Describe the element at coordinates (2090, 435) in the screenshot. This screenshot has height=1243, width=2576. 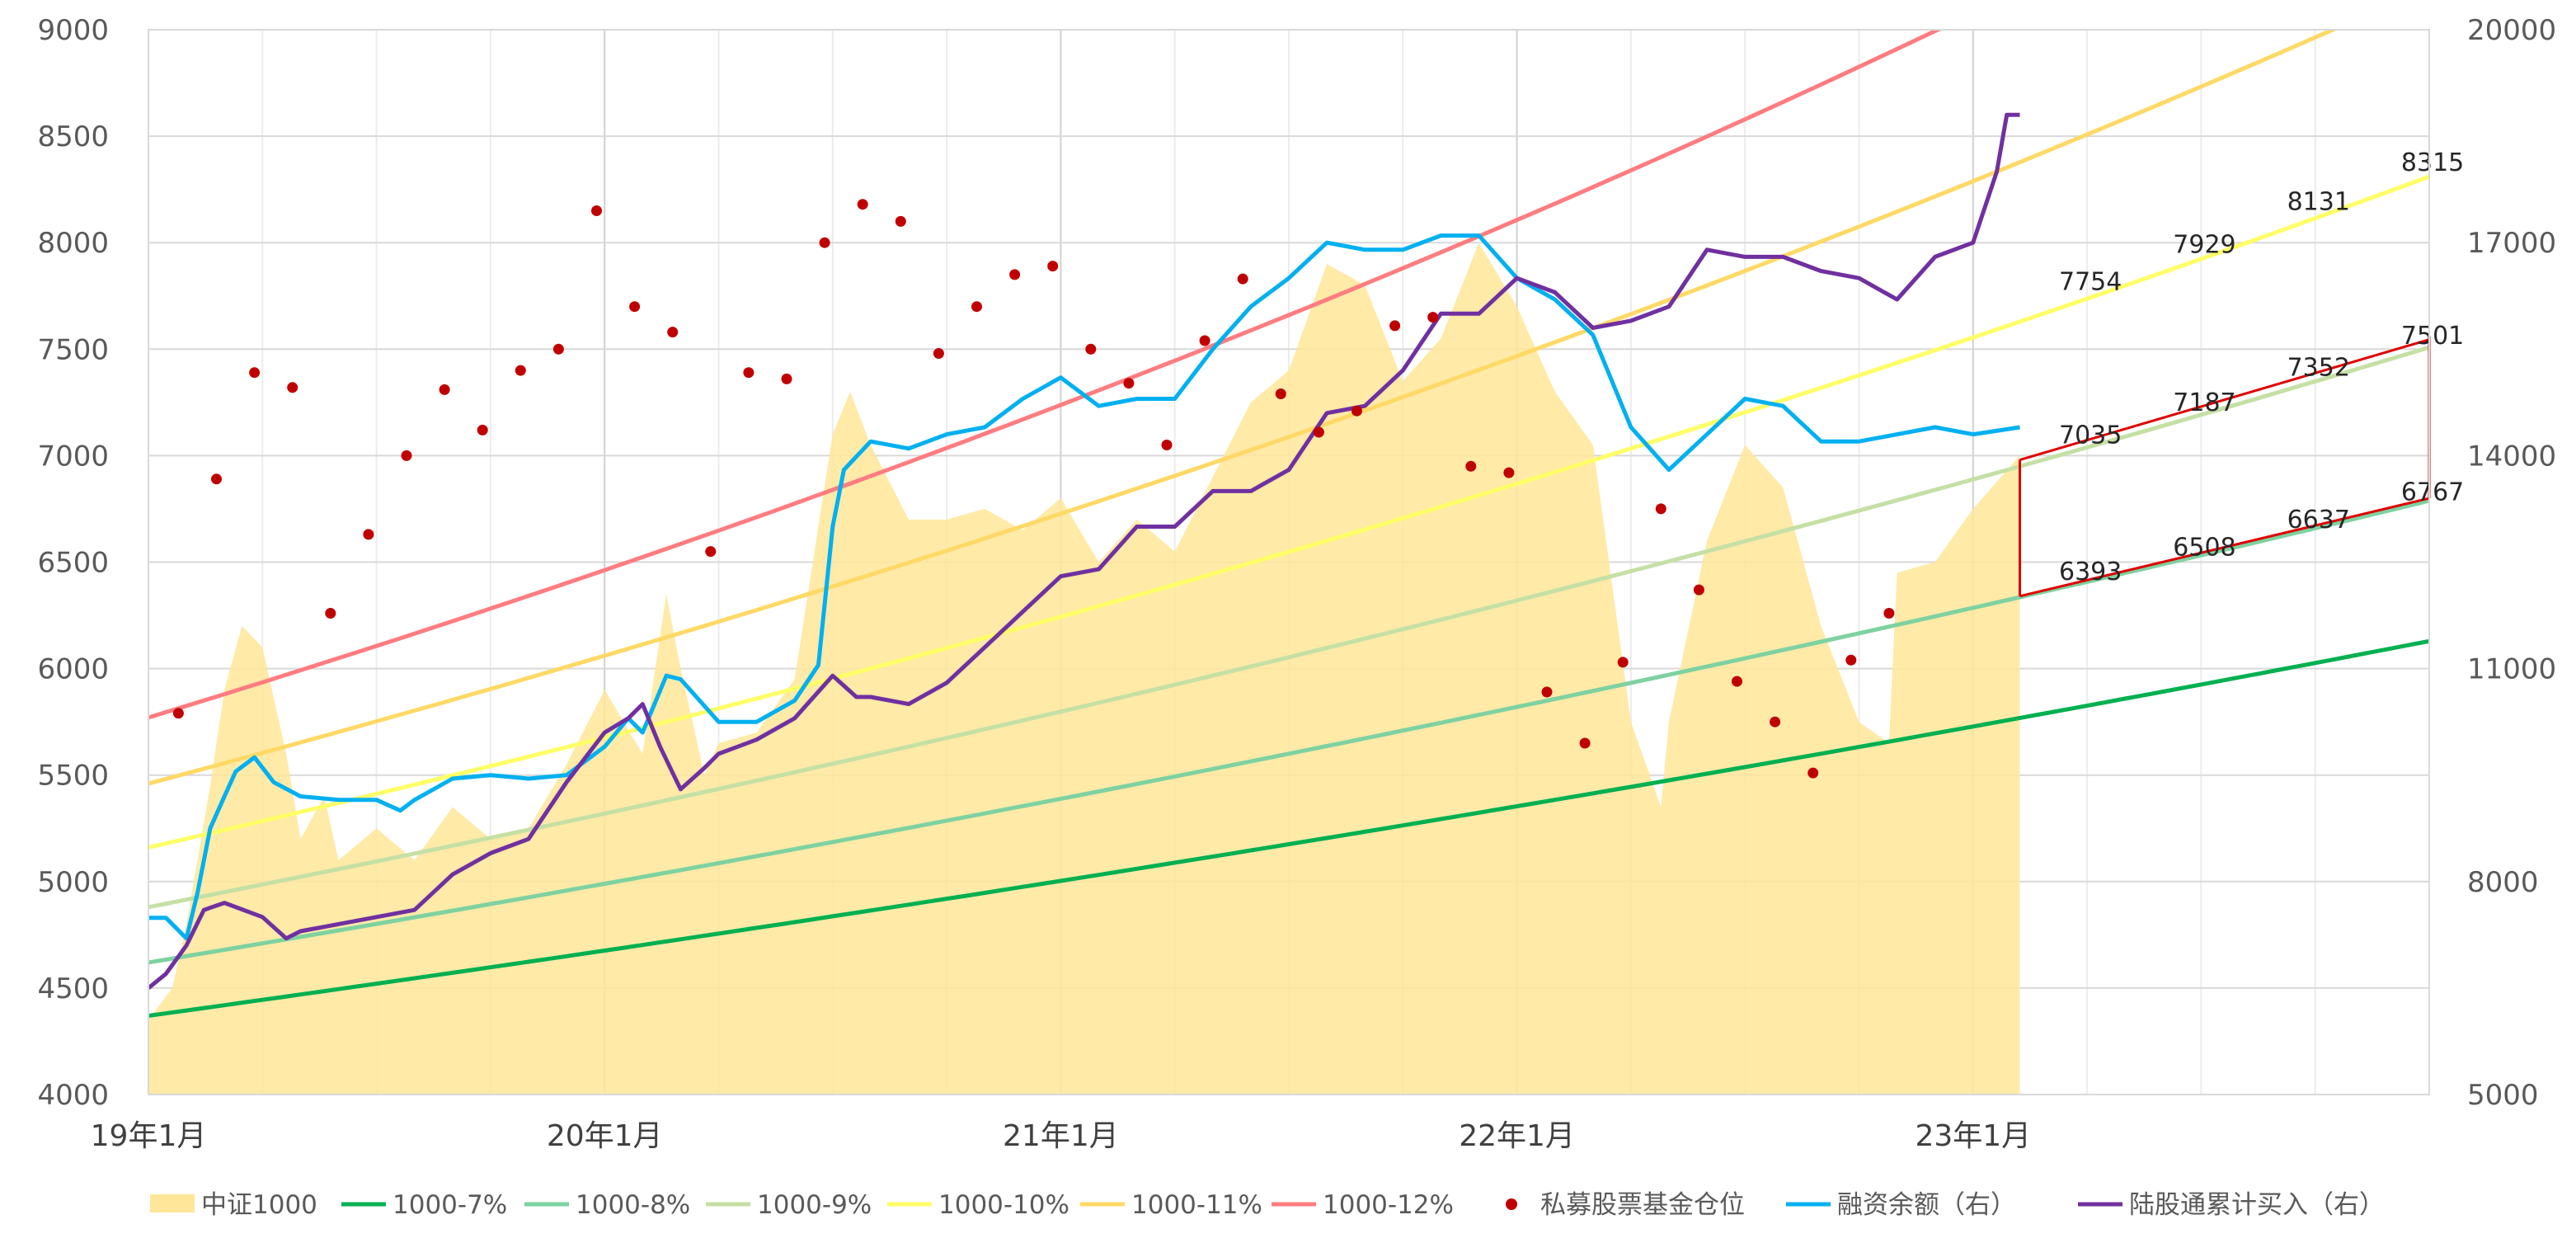
I see `projection-label: 7035` at that location.